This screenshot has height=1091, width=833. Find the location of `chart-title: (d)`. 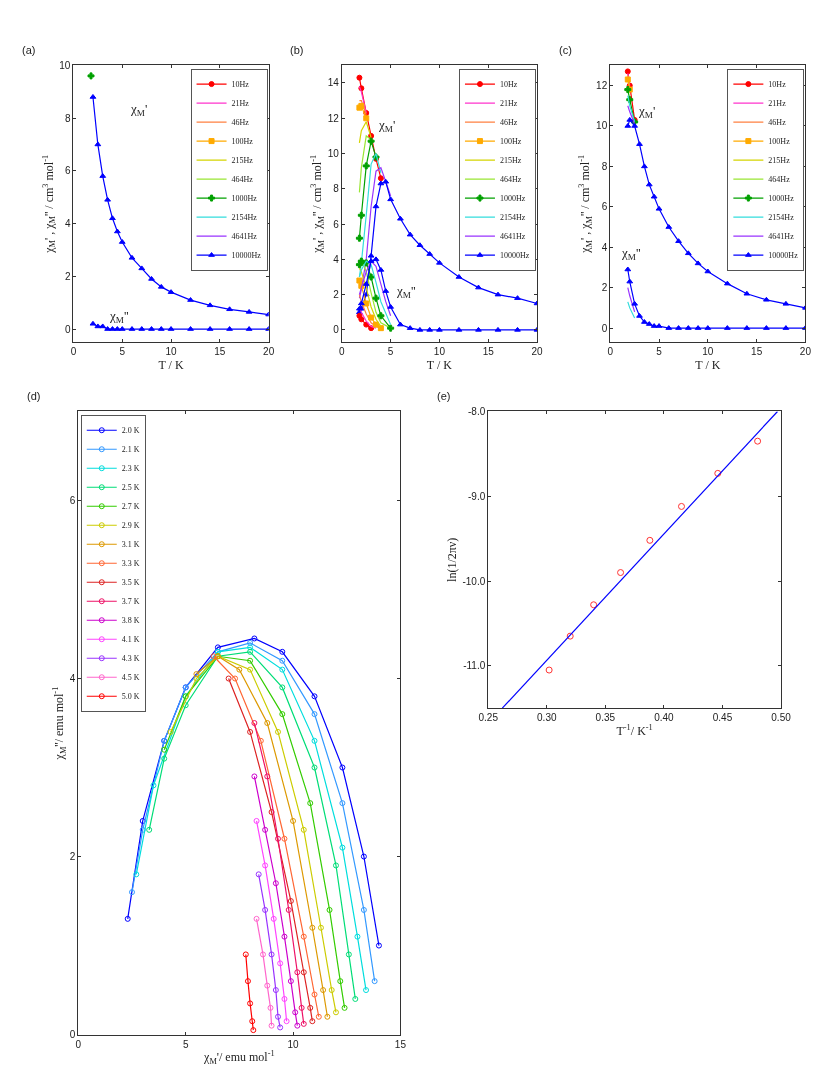

chart-title: (d) is located at coordinates (34, 396).